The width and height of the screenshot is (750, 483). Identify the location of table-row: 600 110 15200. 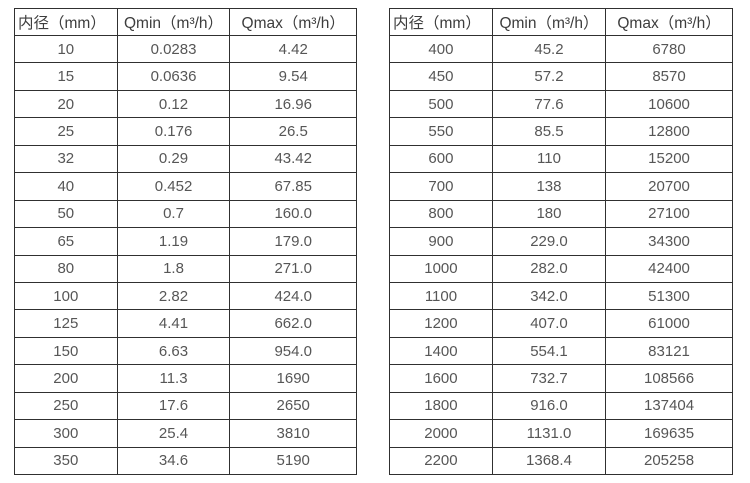
(561, 159).